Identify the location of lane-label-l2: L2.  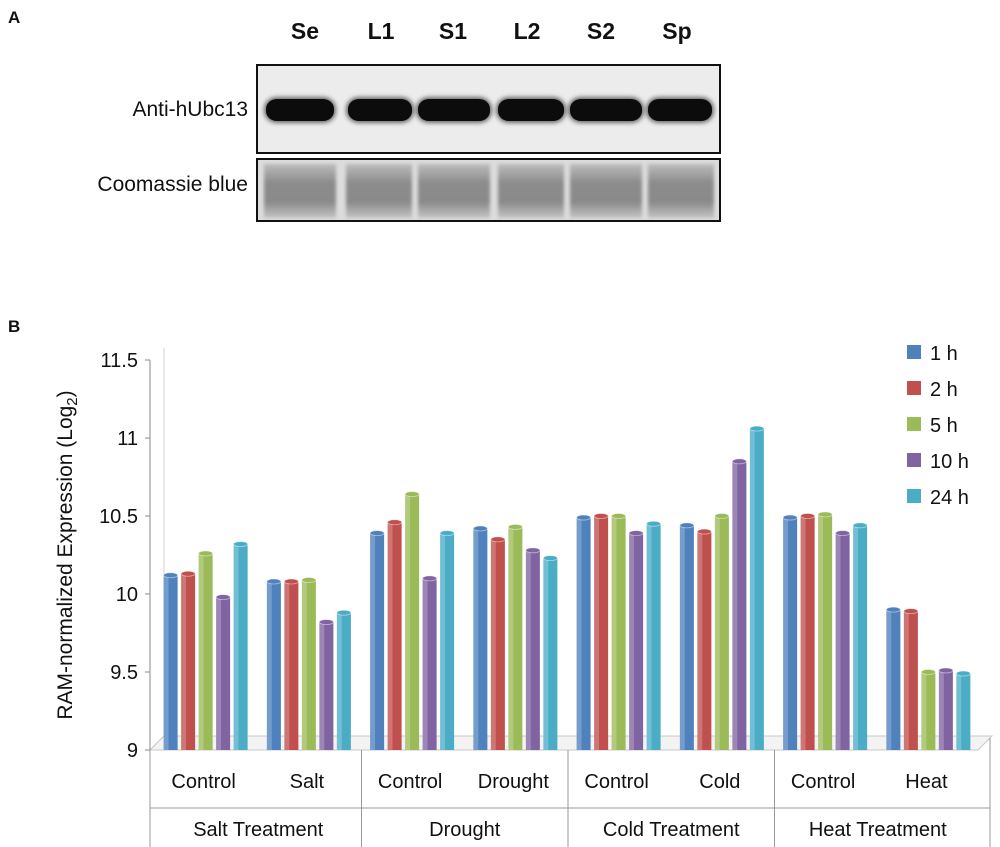
(527, 31).